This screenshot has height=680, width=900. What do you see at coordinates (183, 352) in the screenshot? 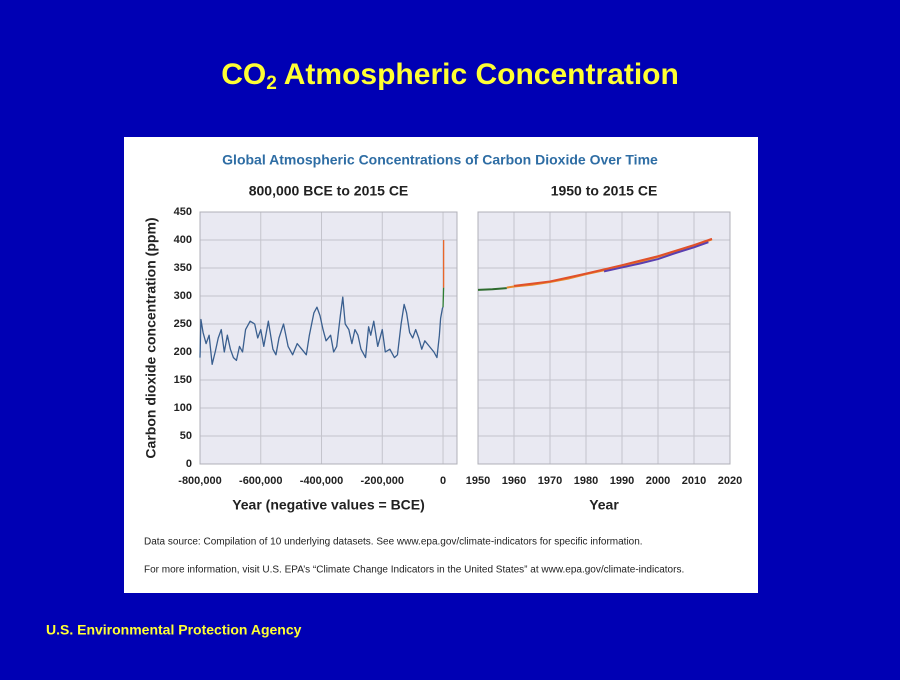
I see `y-tick-label: 200` at bounding box center [183, 352].